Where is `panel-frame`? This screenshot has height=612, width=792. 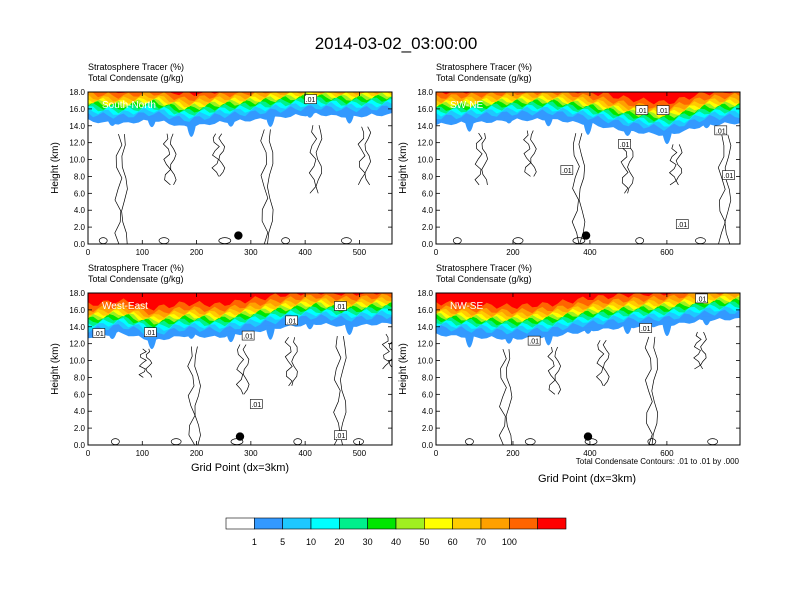
panel-frame is located at coordinates (240, 168).